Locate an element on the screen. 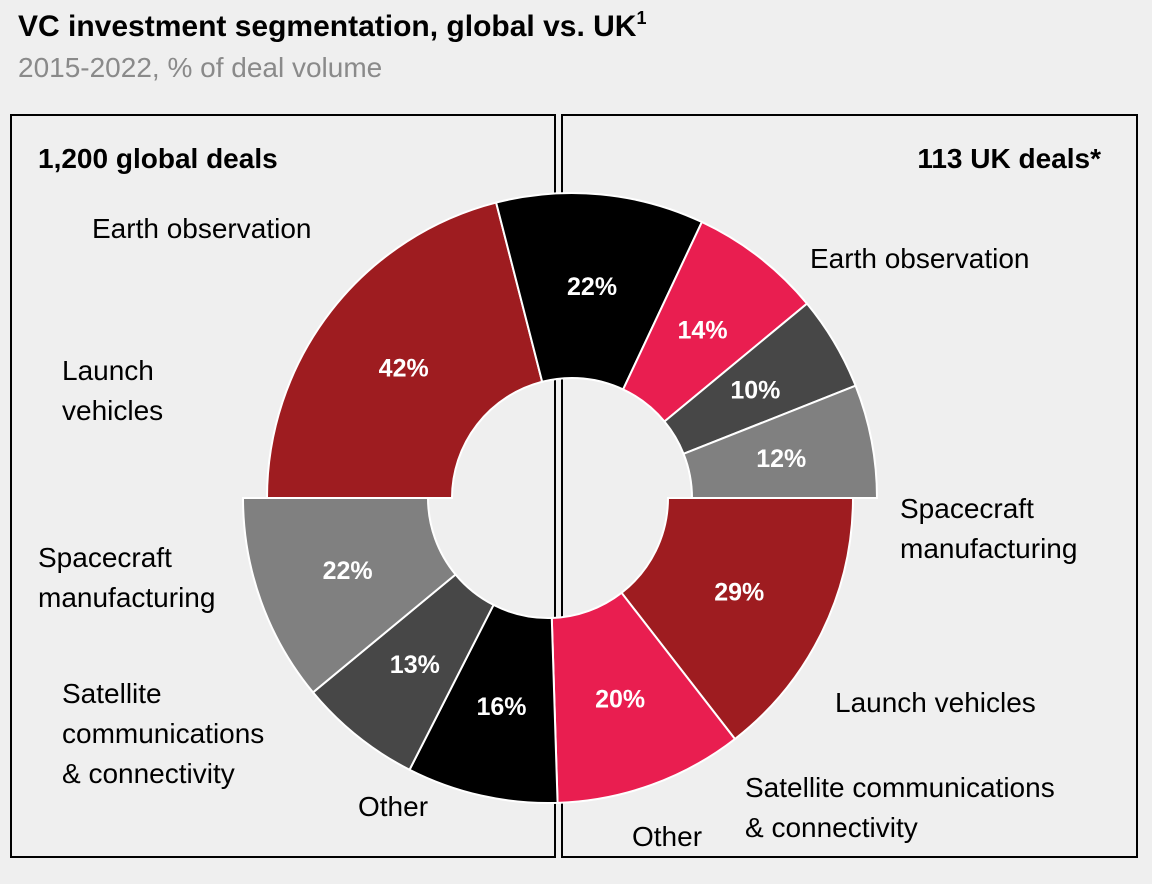 The image size is (1152, 884). uk-value-label-launch-vehicles: 14% is located at coordinates (703, 331).